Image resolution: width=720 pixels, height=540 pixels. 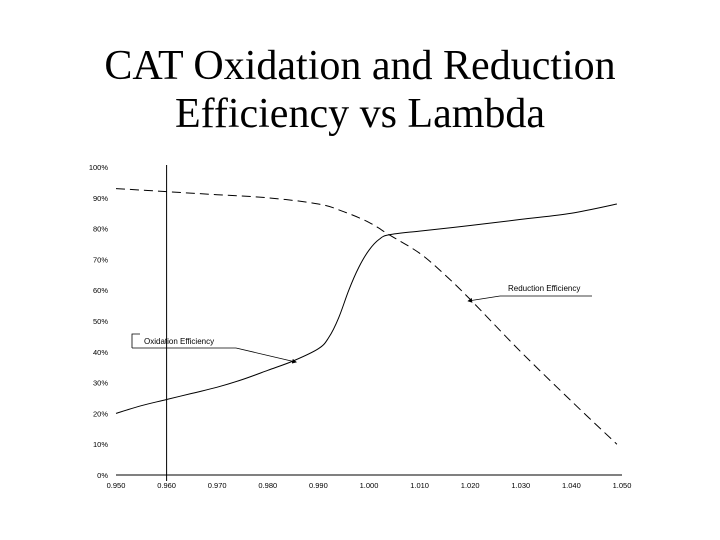 What do you see at coordinates (419, 485) in the screenshot?
I see `x-tick-label: 1.010` at bounding box center [419, 485].